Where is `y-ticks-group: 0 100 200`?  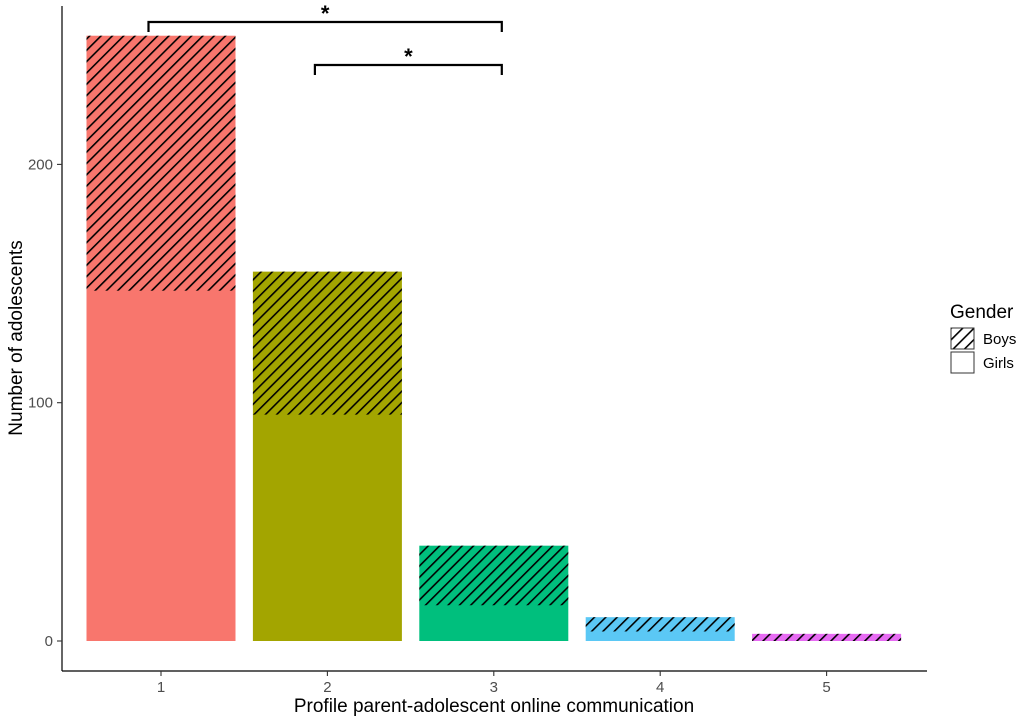 y-ticks-group: 0 100 200 is located at coordinates (45, 403).